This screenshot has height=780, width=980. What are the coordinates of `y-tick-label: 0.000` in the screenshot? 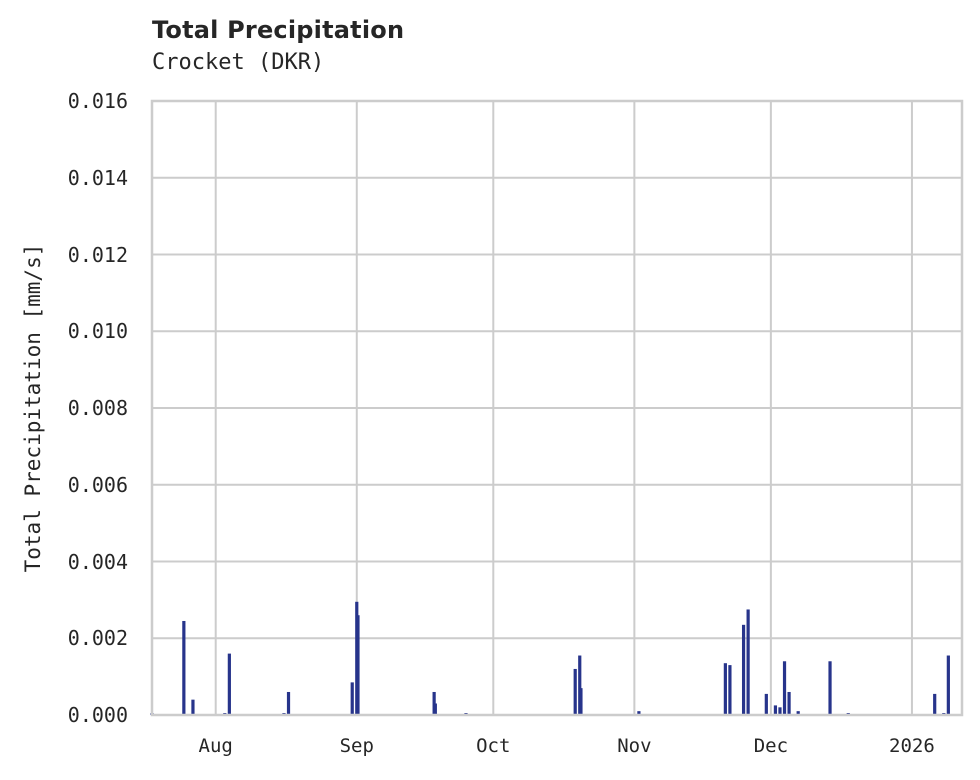 It's located at (97, 715).